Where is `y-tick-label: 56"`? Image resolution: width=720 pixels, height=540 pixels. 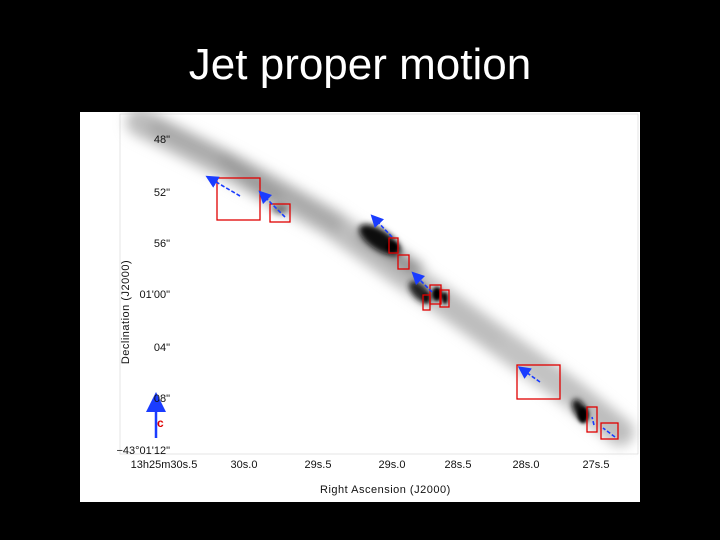 y-tick-label: 56" is located at coordinates (161, 244).